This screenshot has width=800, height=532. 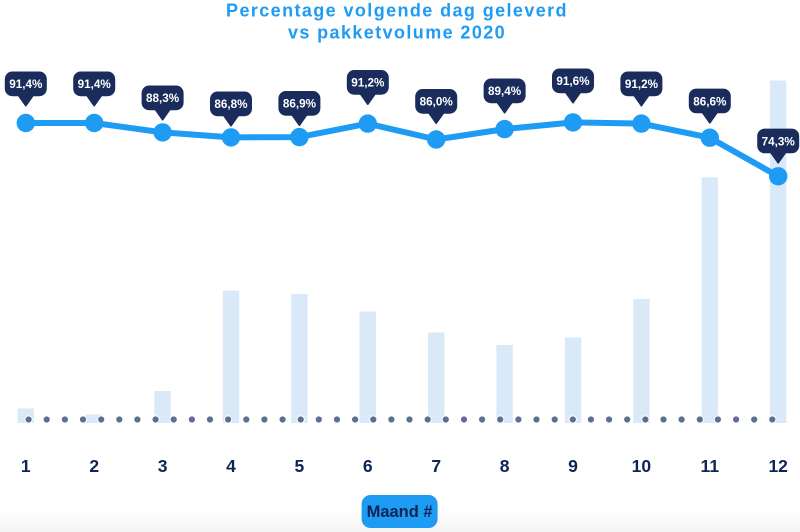 I want to click on svg-text: 3, so click(x=163, y=466).